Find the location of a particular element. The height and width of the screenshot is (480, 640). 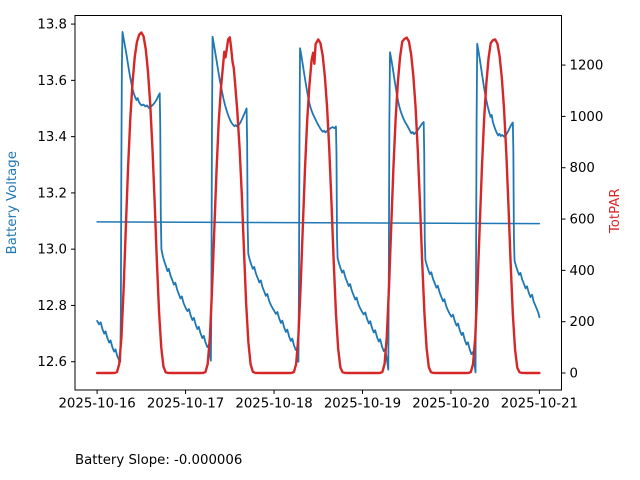

y-right-tick-label: 1200 is located at coordinates (587, 66).